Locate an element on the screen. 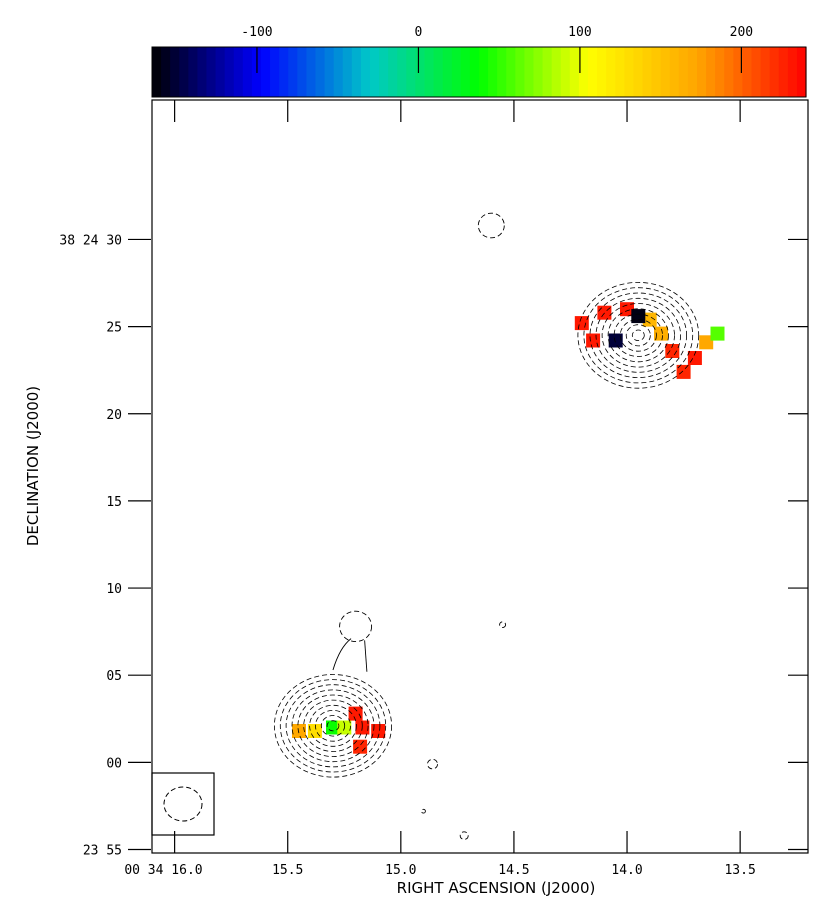 This screenshot has width=830, height=916. beam-frame is located at coordinates (183, 804).